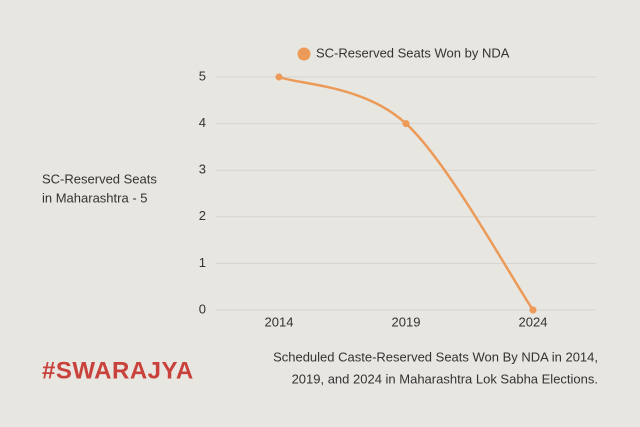 The height and width of the screenshot is (427, 640). I want to click on y-tick-label: 3, so click(202, 169).